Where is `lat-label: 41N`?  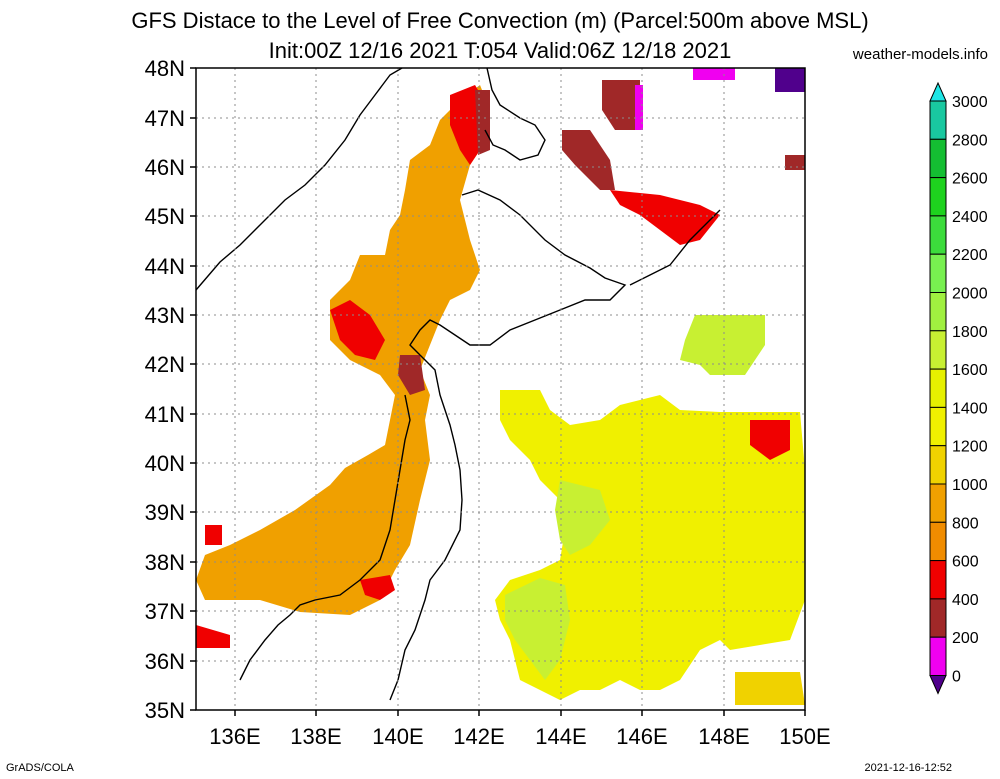 lat-label: 41N is located at coordinates (165, 414).